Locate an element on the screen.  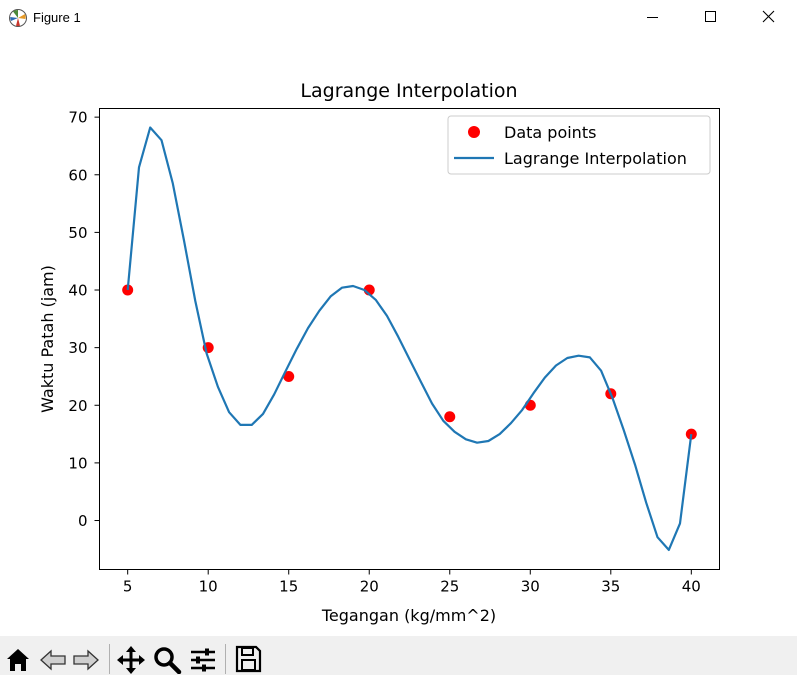
home-button is located at coordinates (18, 659).